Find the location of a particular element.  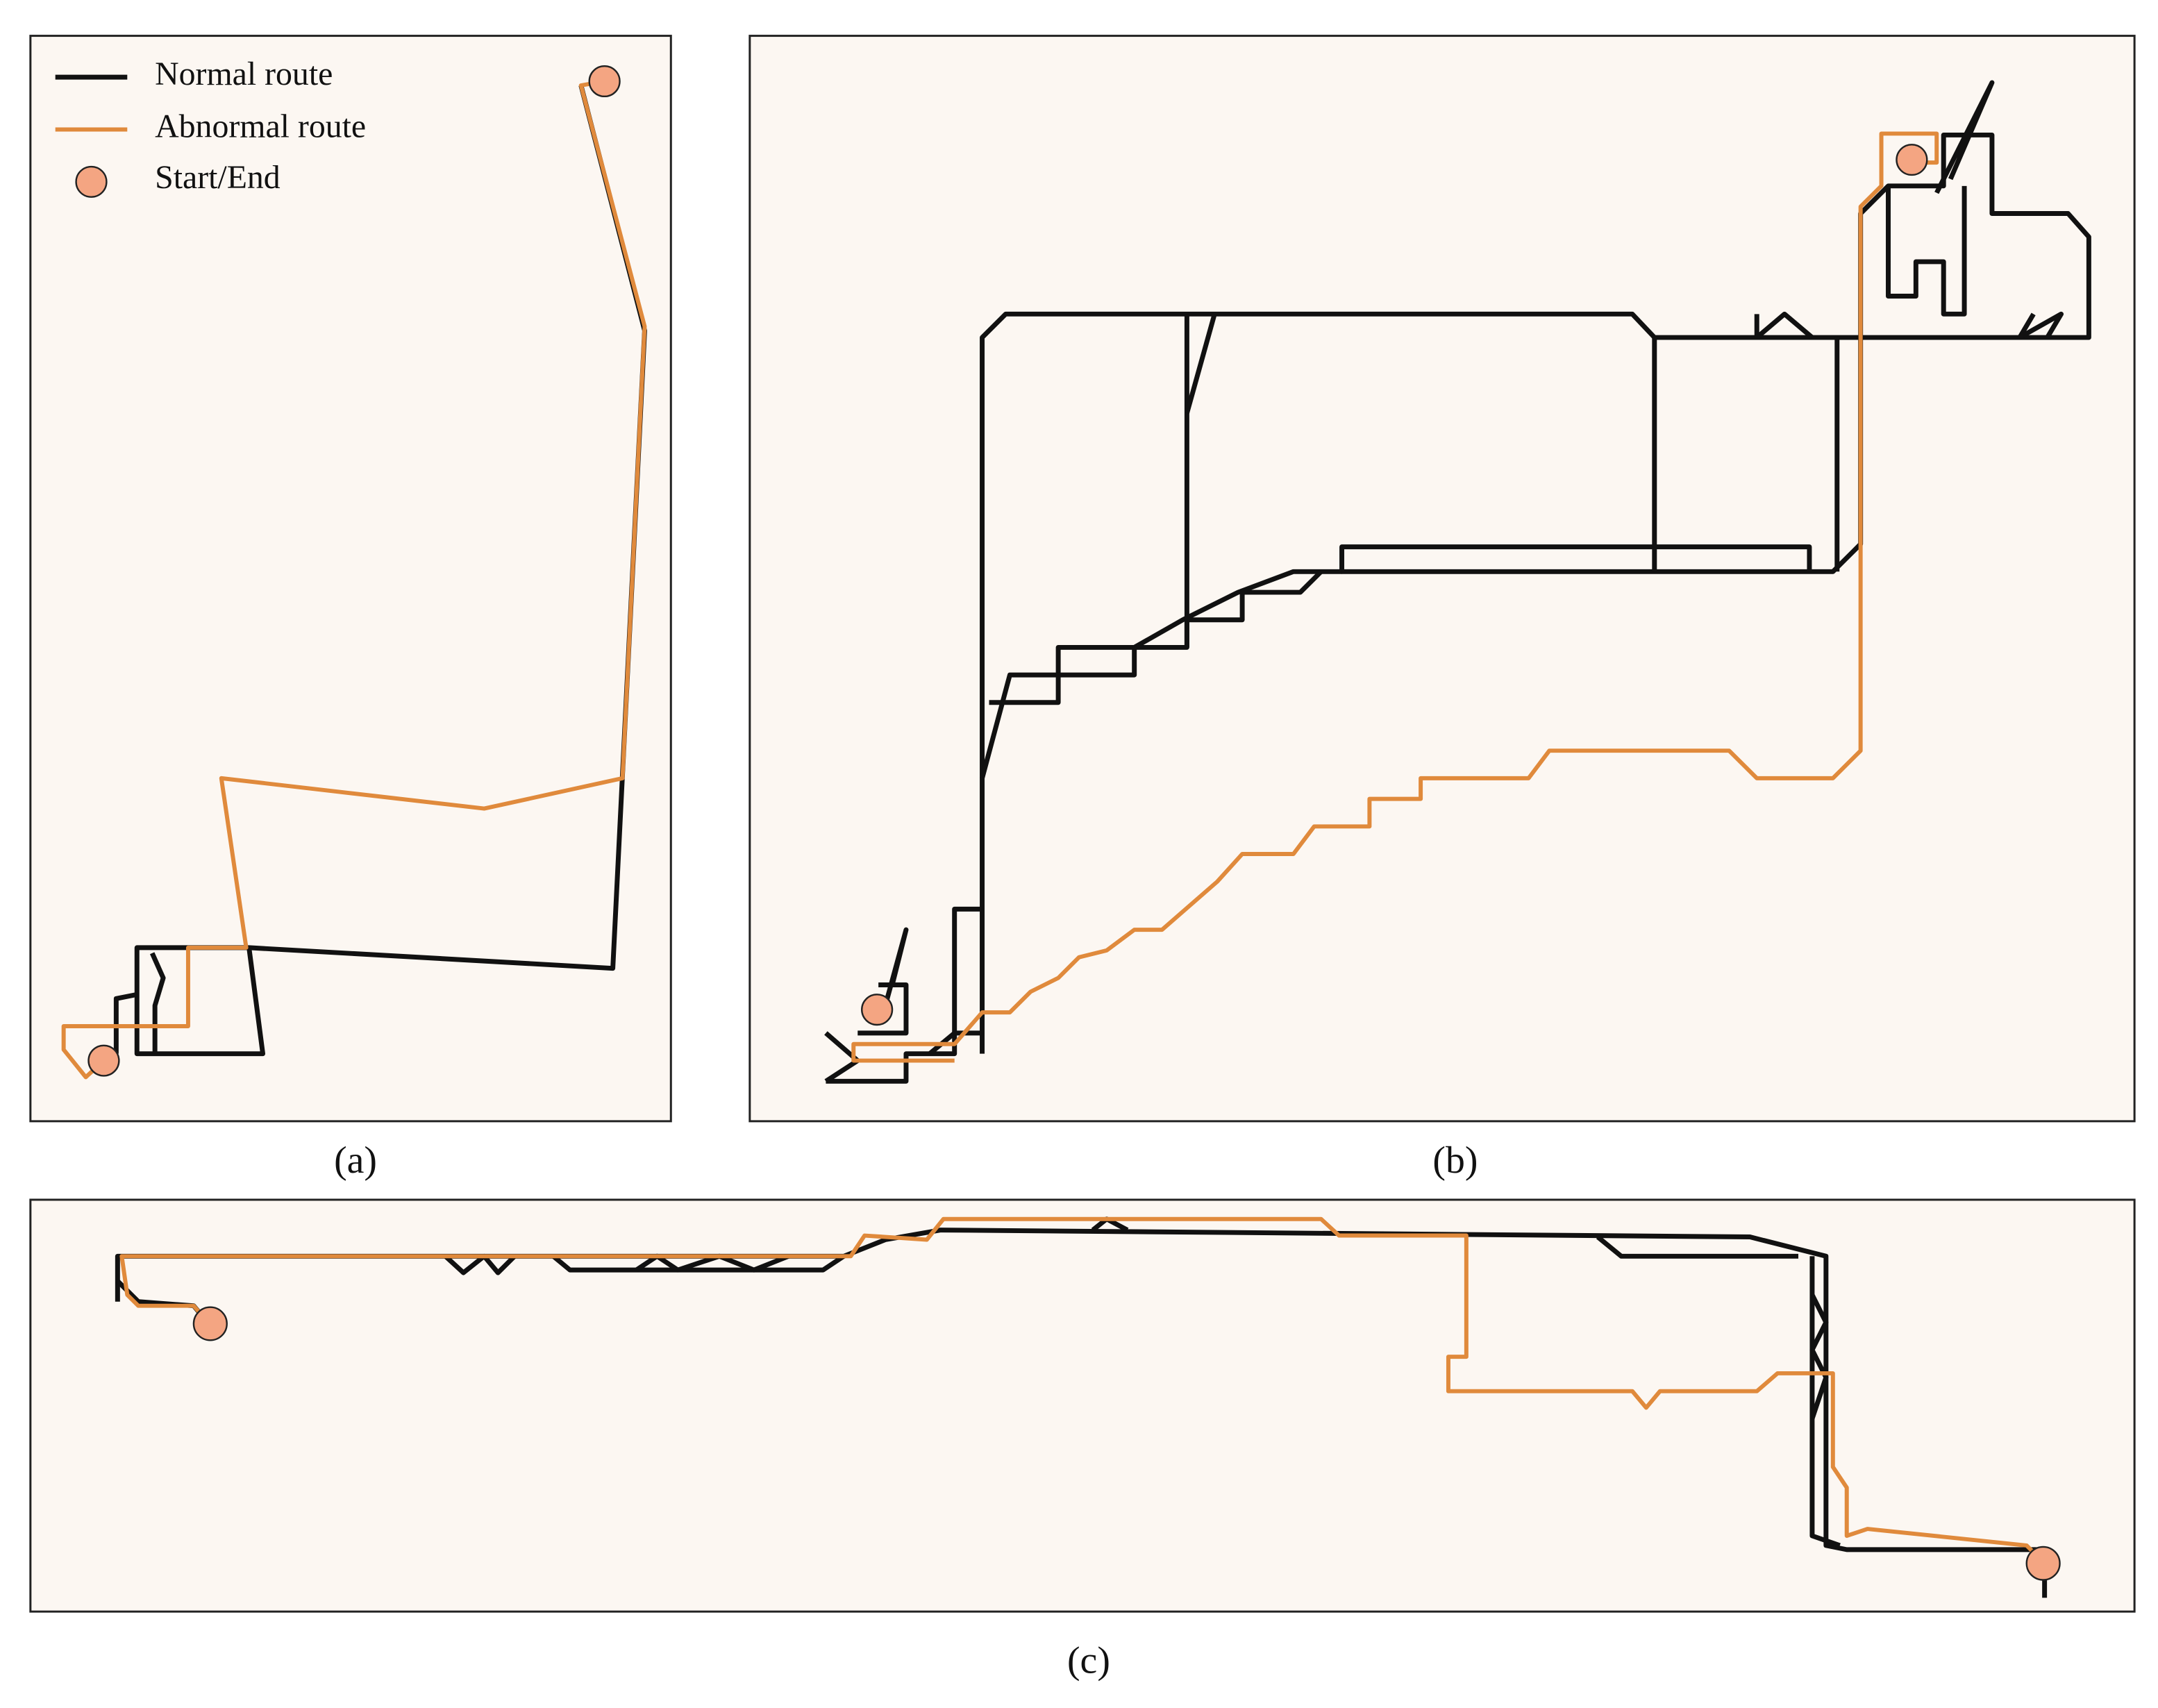

panel-caption: (c) is located at coordinates (1088, 1661).